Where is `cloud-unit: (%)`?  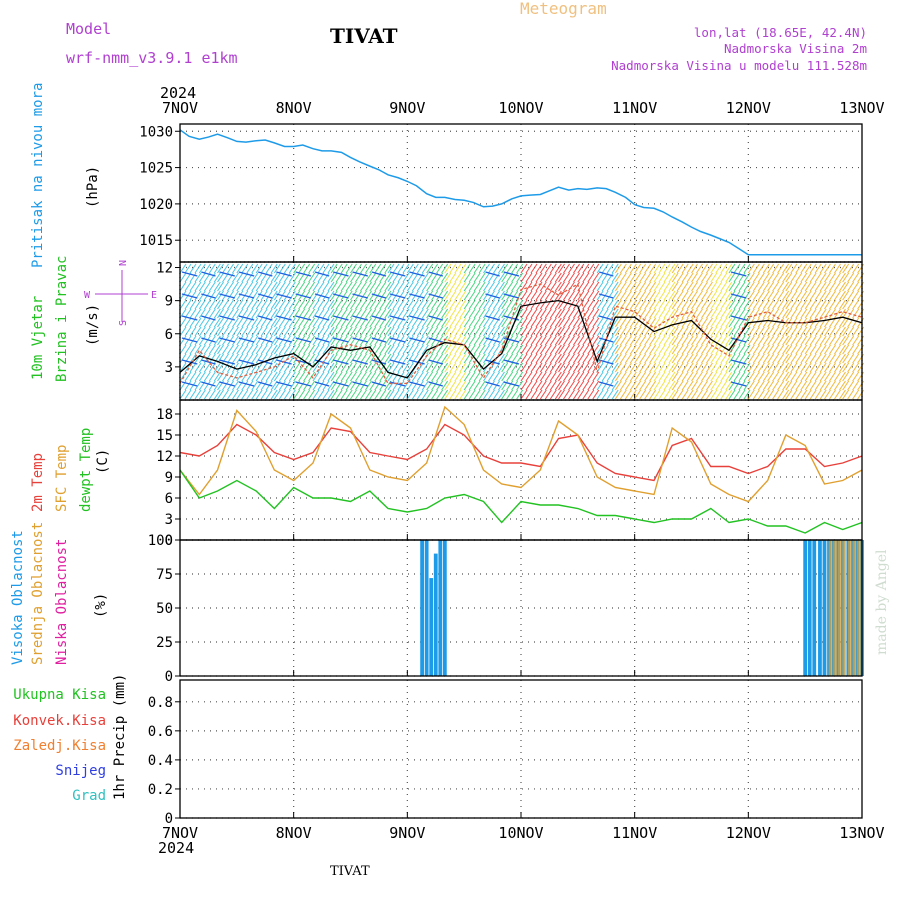
cloud-unit: (%) is located at coordinates (101, 605).